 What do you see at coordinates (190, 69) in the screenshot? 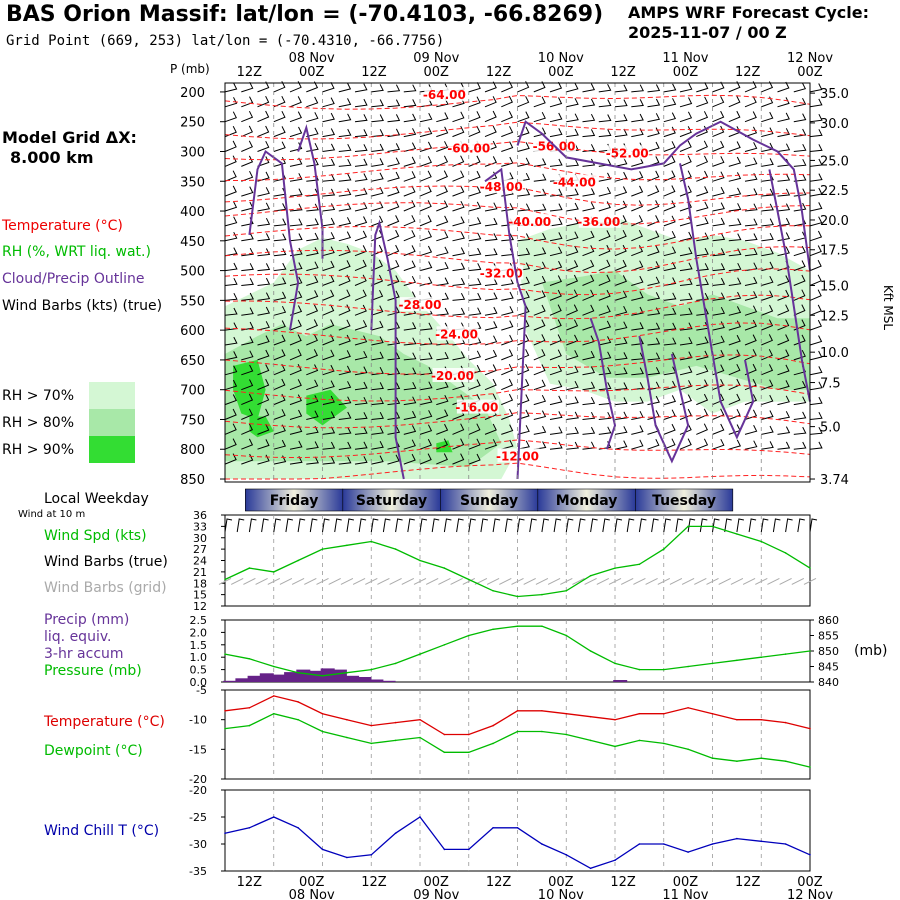
I see `pressure-axis-title: P (mb)` at bounding box center [190, 69].